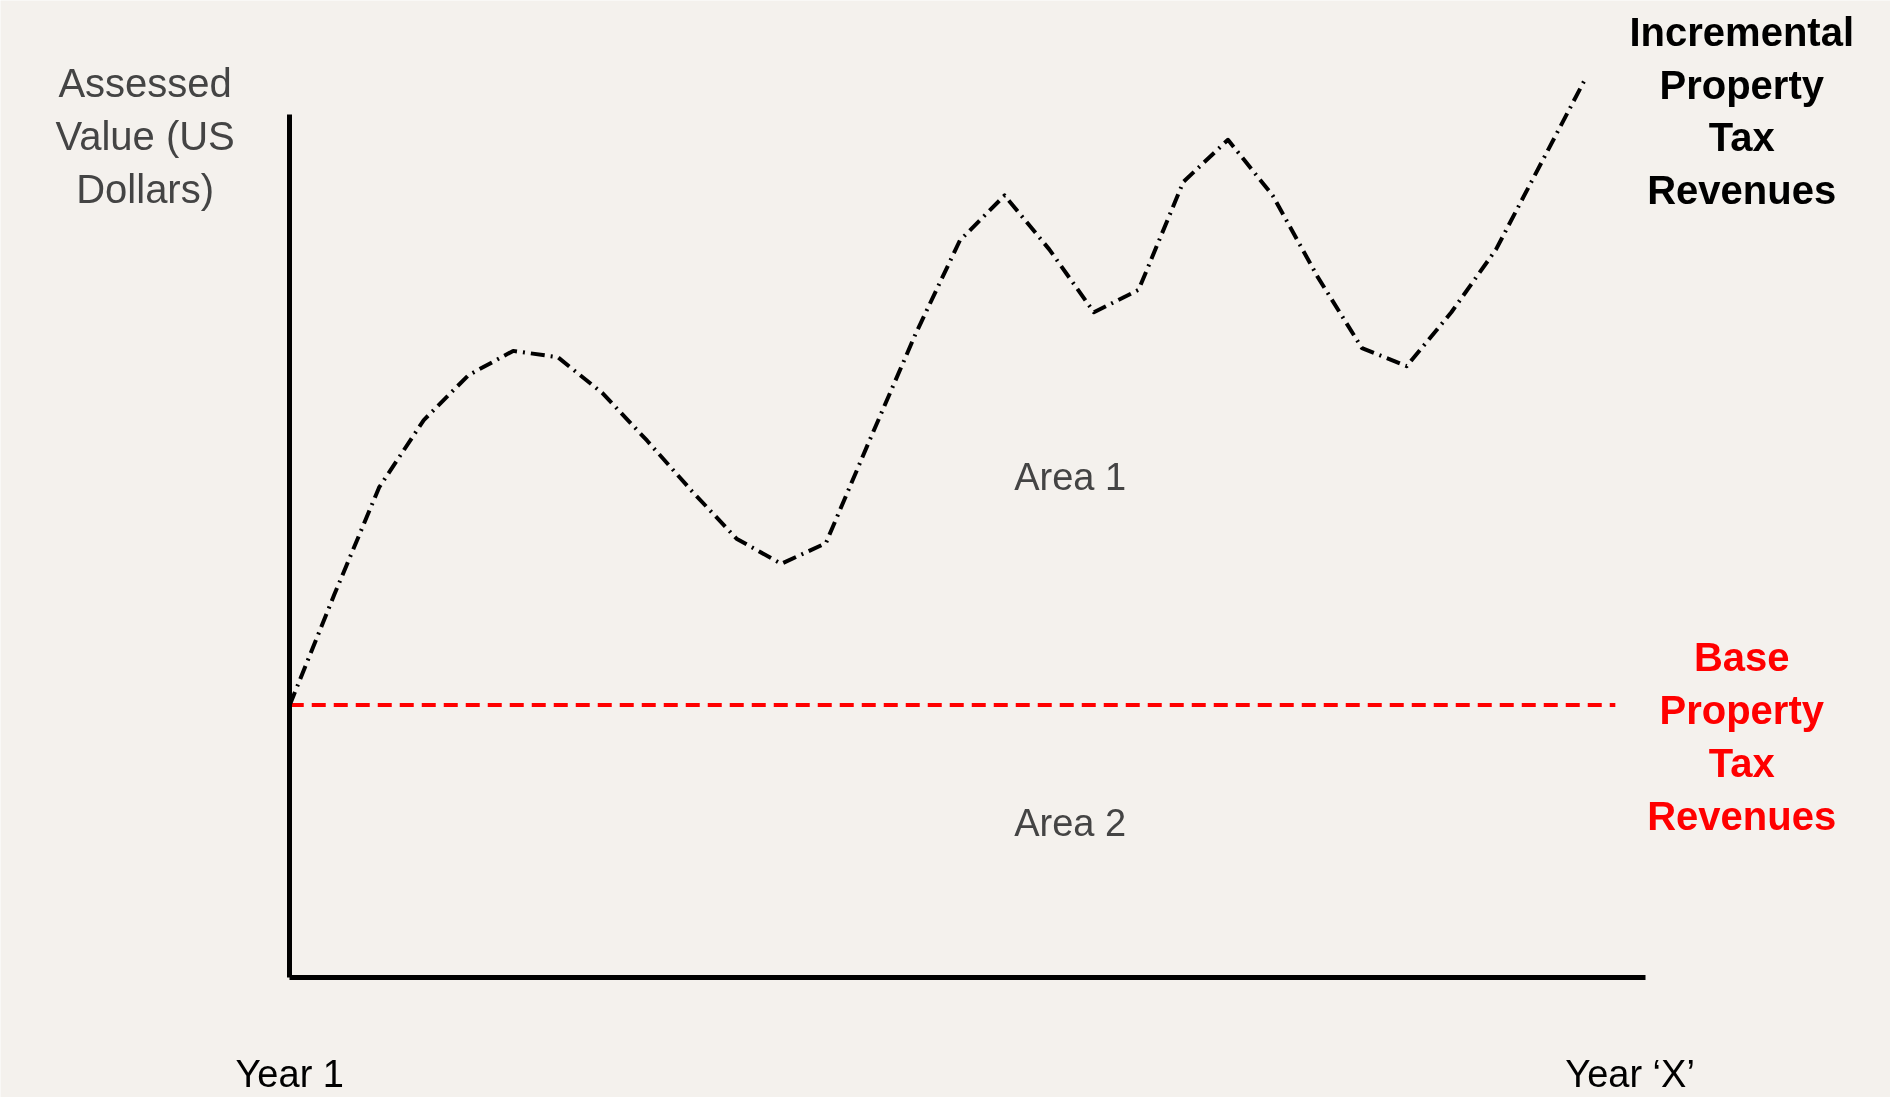 The width and height of the screenshot is (1890, 1097). What do you see at coordinates (1741, 111) in the screenshot?
I see `series-label: Incremental Property Tax Revenues` at bounding box center [1741, 111].